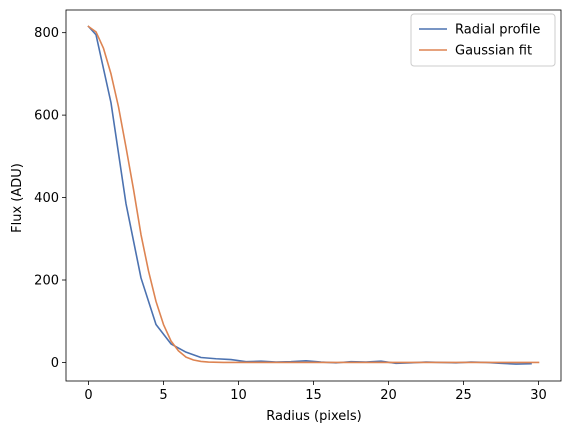  Describe the element at coordinates (46, 198) in the screenshot. I see `y-tick-label: 400` at that location.